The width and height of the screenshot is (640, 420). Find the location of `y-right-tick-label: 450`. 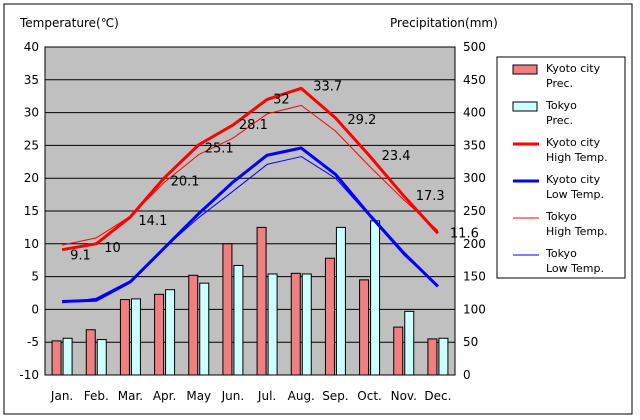

y-right-tick-label: 450 is located at coordinates (474, 80).